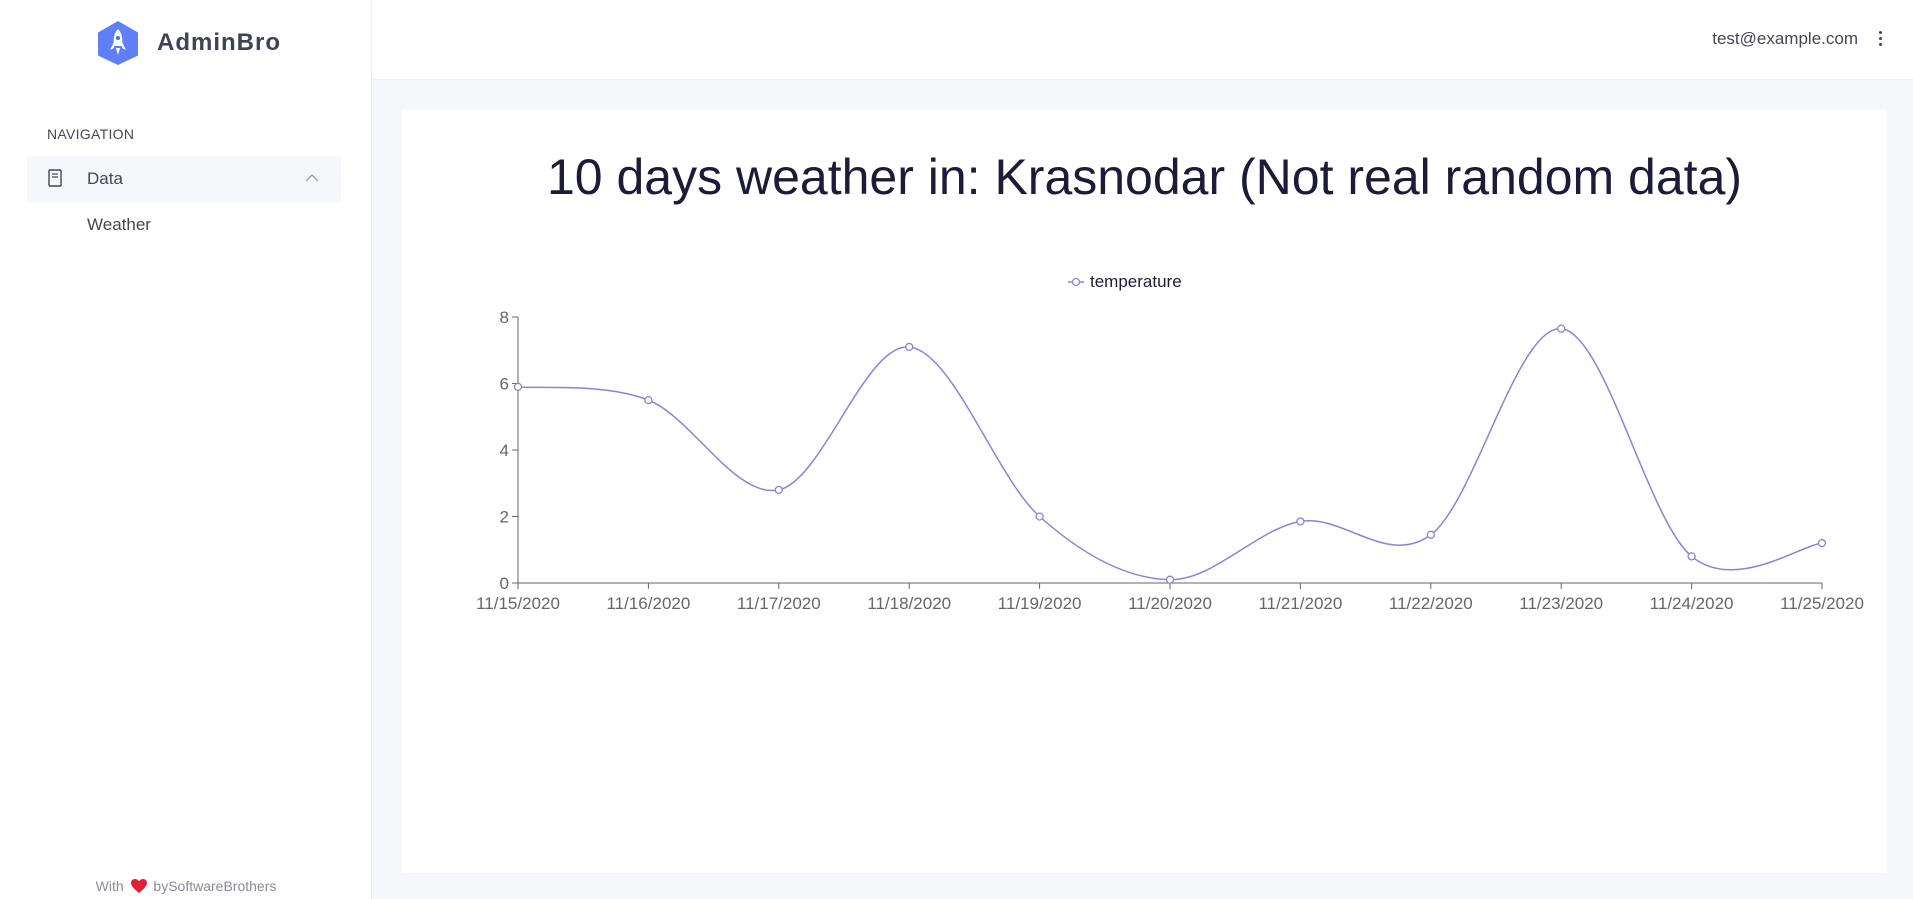  What do you see at coordinates (648, 603) in the screenshot?
I see `x-tick-label: 11/16/2020` at bounding box center [648, 603].